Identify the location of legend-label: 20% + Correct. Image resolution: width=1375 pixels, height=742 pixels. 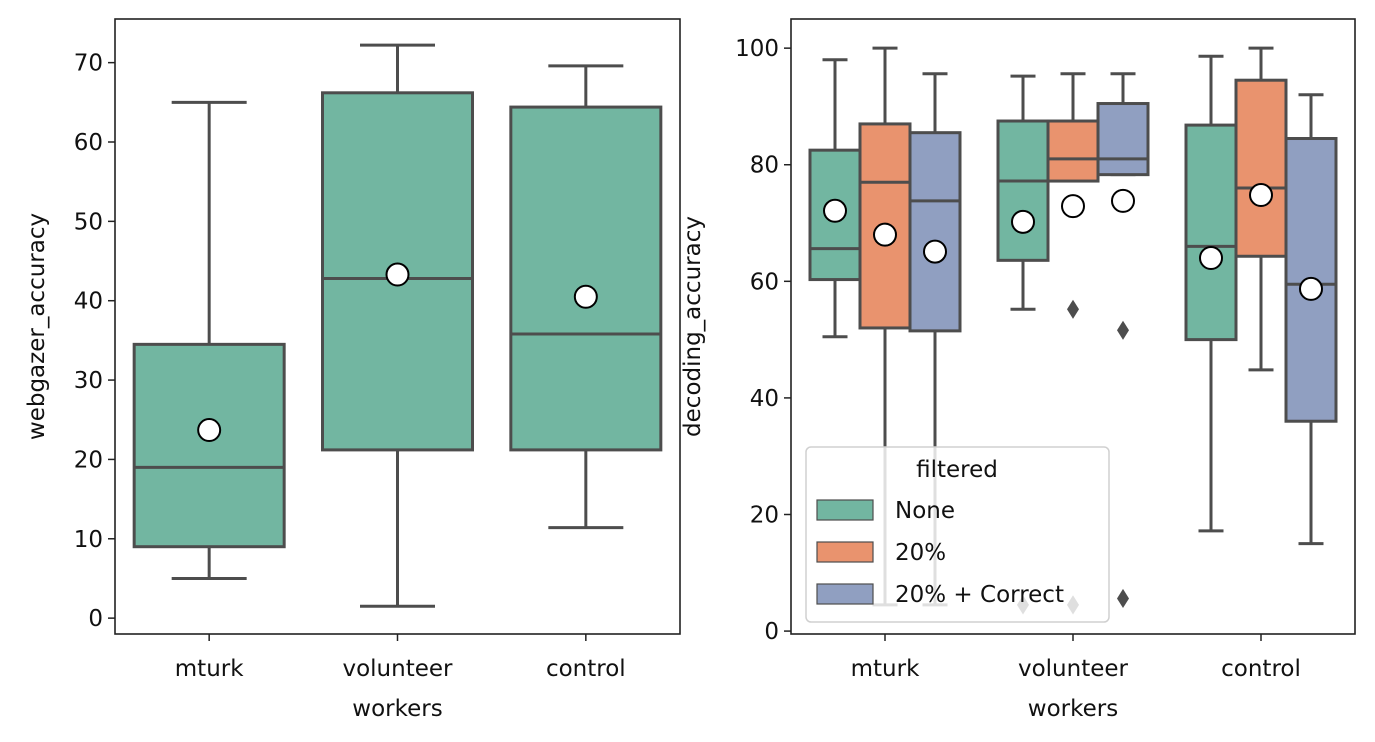
(979, 595).